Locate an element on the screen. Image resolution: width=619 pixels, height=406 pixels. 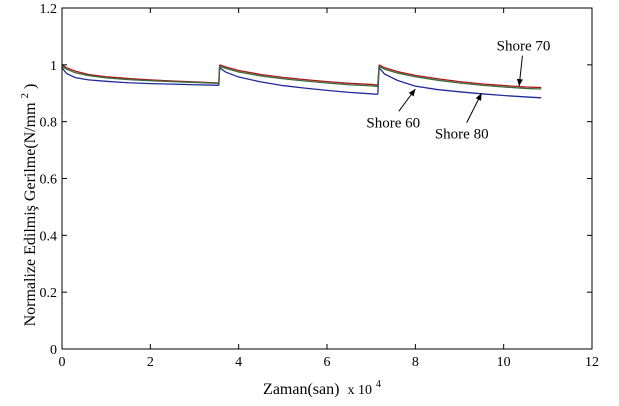
x-tick-label: 8 is located at coordinates (415, 362).